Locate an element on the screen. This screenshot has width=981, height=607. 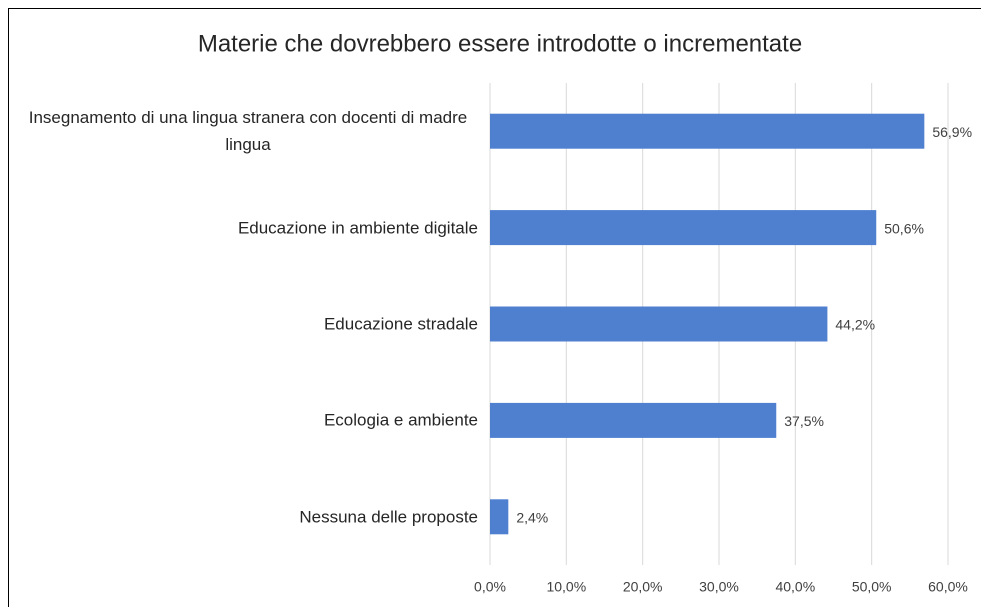
x-tick-label: 20,0% is located at coordinates (643, 587).